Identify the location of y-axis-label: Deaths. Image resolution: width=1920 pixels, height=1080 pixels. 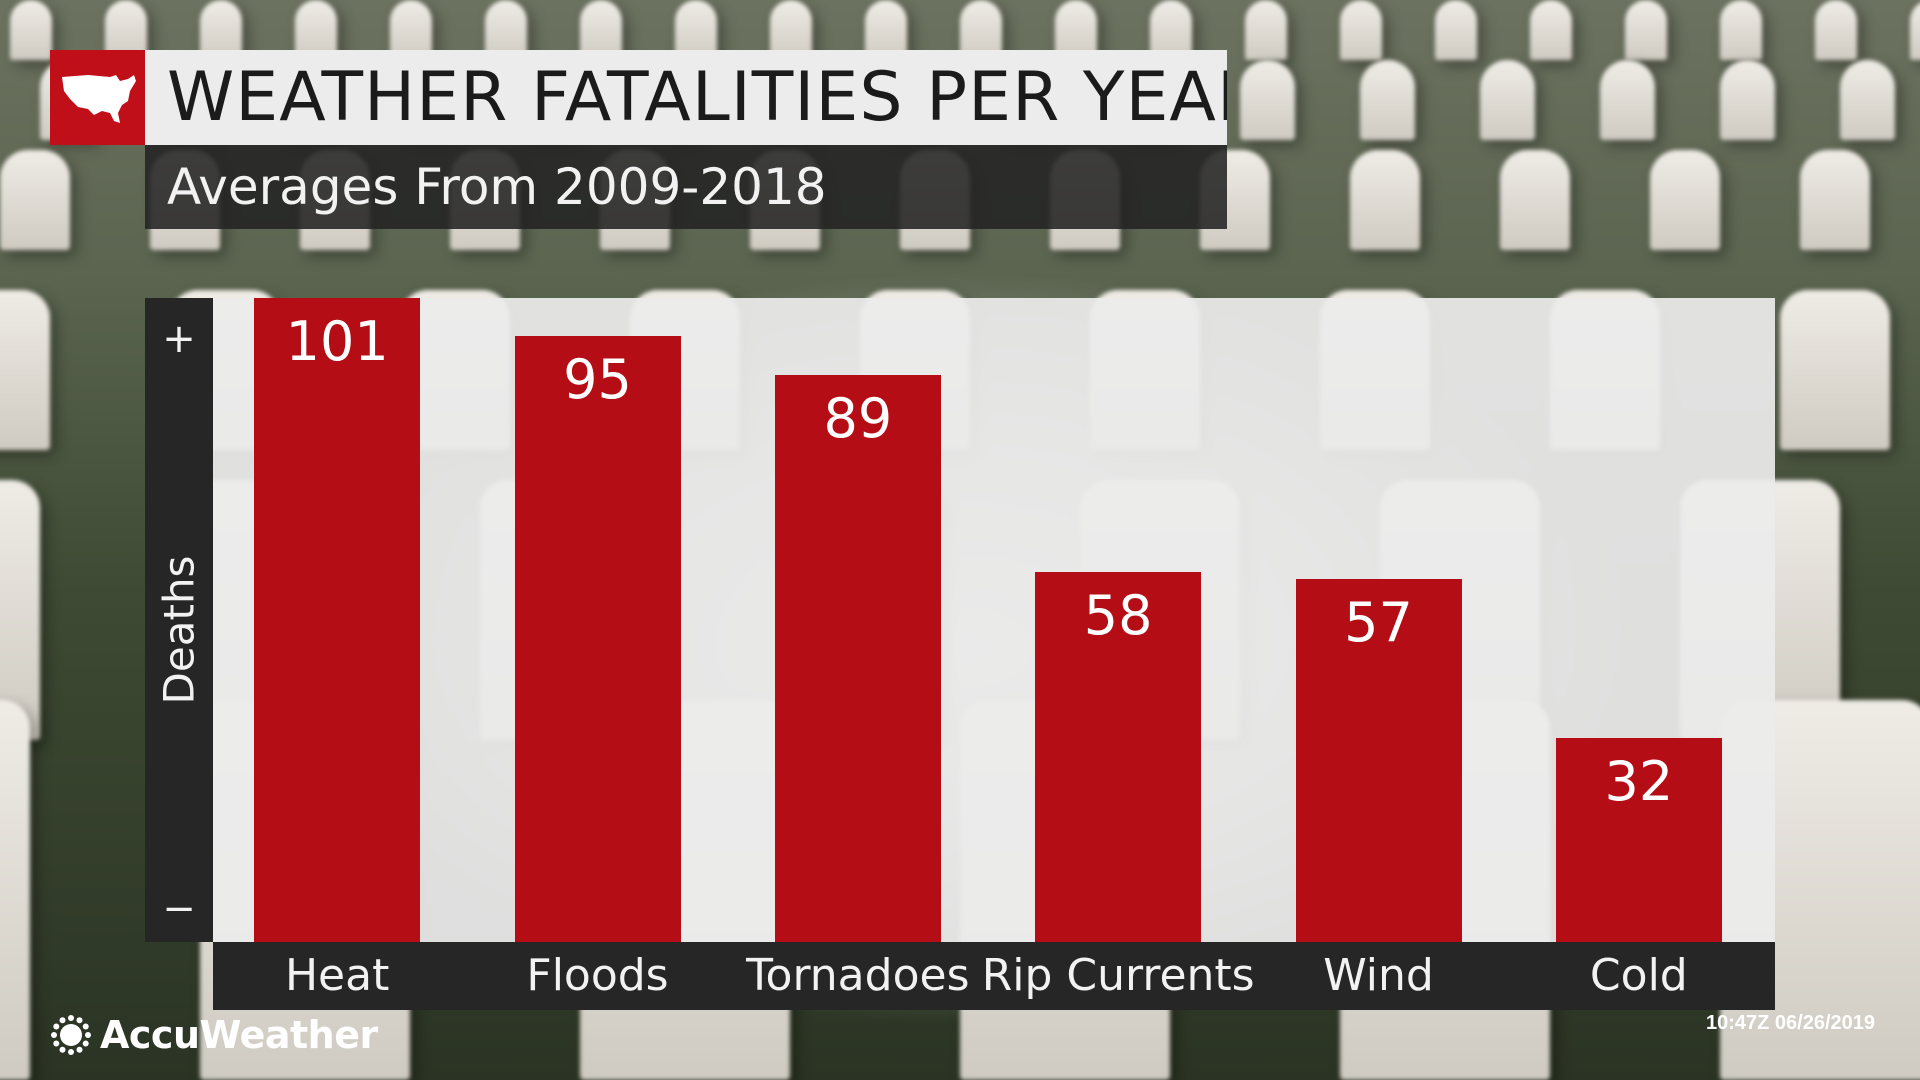
(179, 630).